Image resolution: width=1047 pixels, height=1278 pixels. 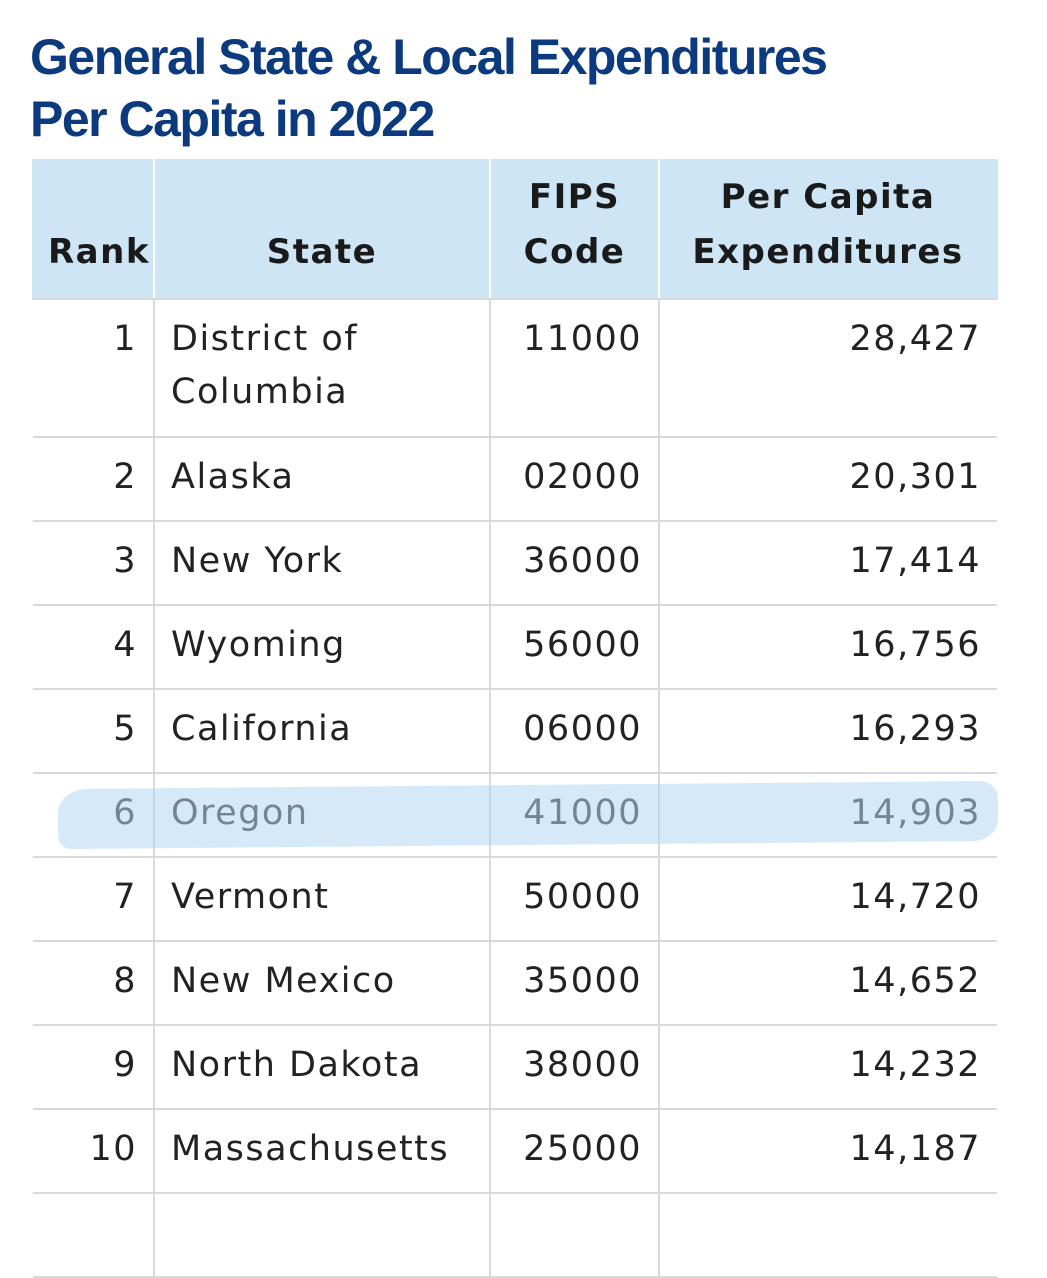 What do you see at coordinates (827, 1235) in the screenshot?
I see `cell-expenditures` at bounding box center [827, 1235].